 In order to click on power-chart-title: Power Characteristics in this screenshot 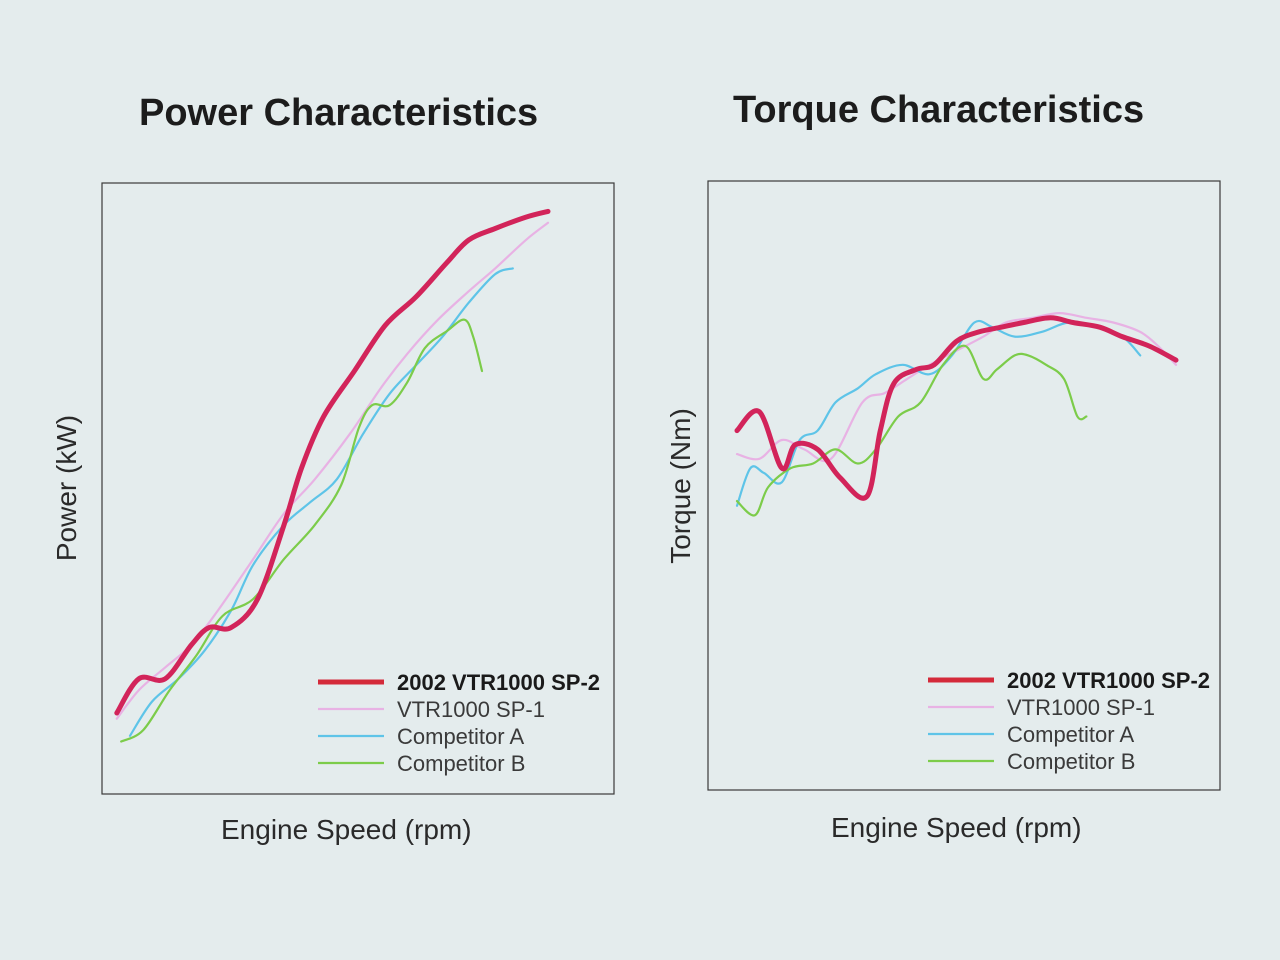, I will do `click(339, 113)`.